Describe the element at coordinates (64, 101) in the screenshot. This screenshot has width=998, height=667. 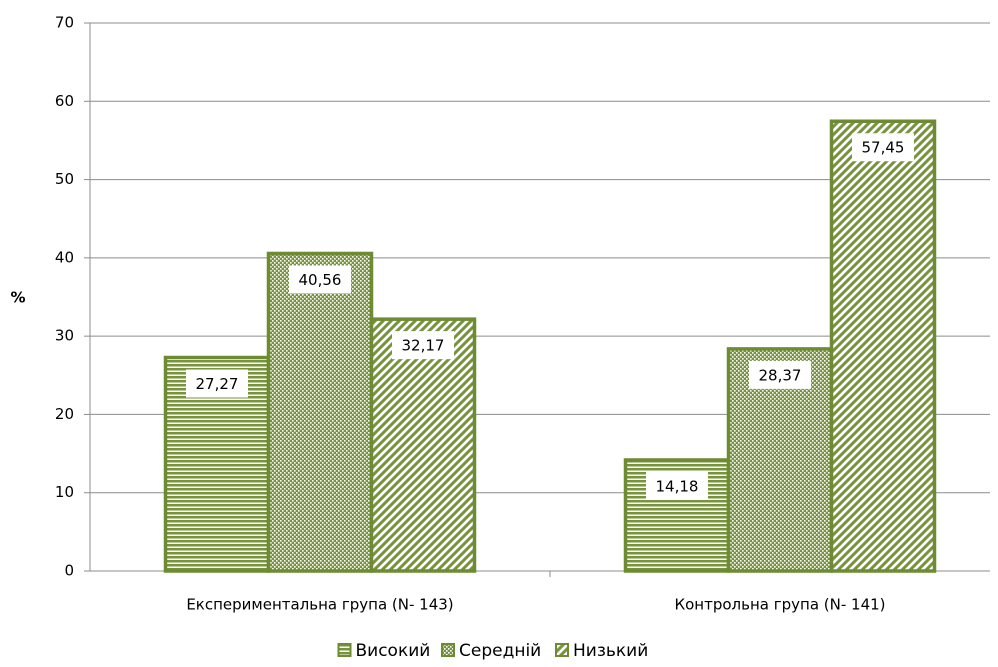
I see `y-tick-label: 60` at that location.